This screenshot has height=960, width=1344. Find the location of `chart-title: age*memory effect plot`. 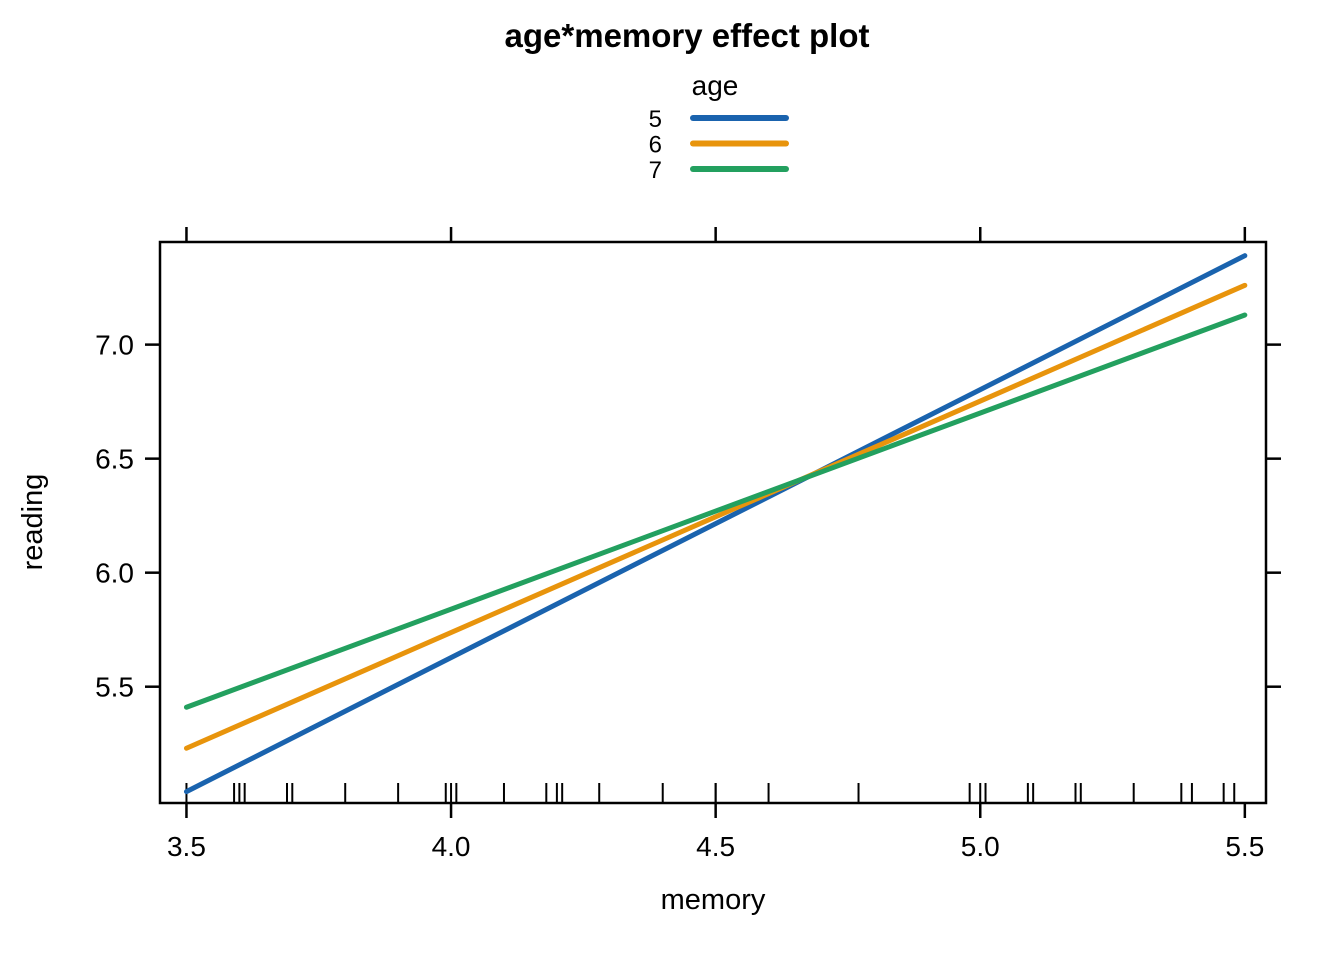

chart-title: age*memory effect plot is located at coordinates (687, 35).